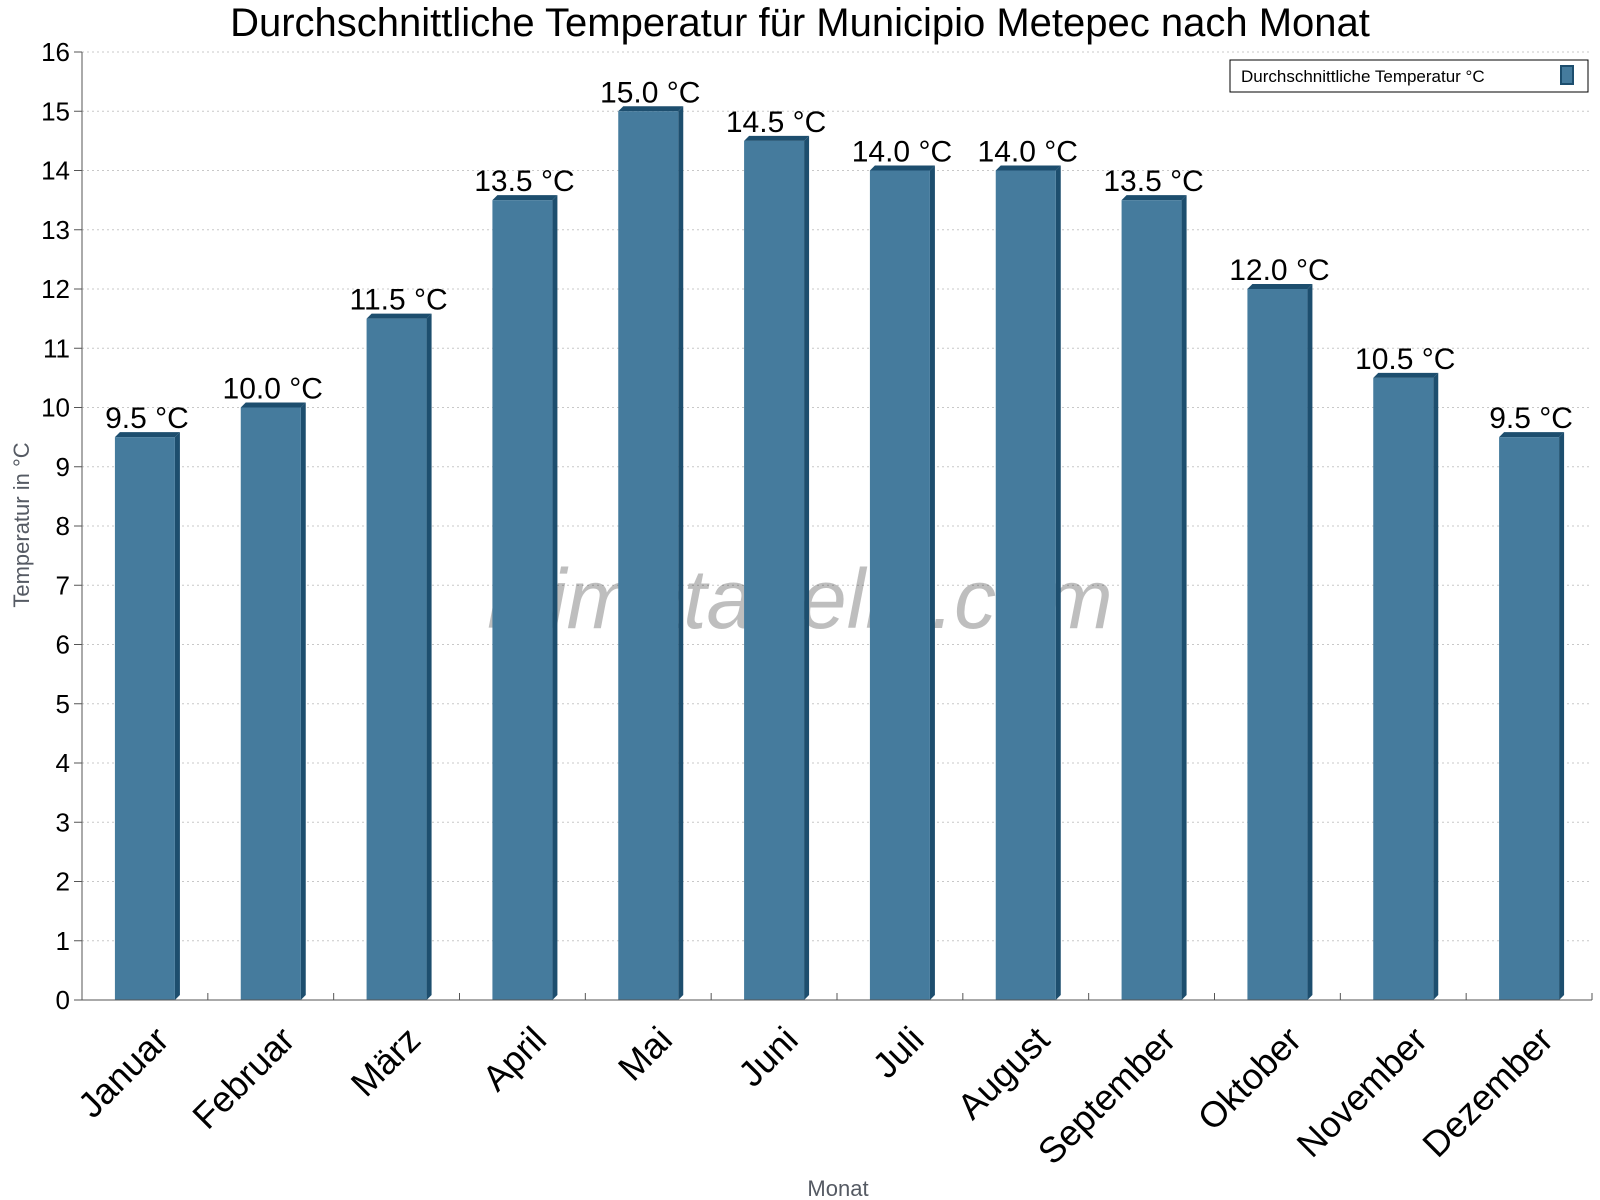 The image size is (1600, 1200). I want to click on x-tick-label: Juli, so click(897, 1052).